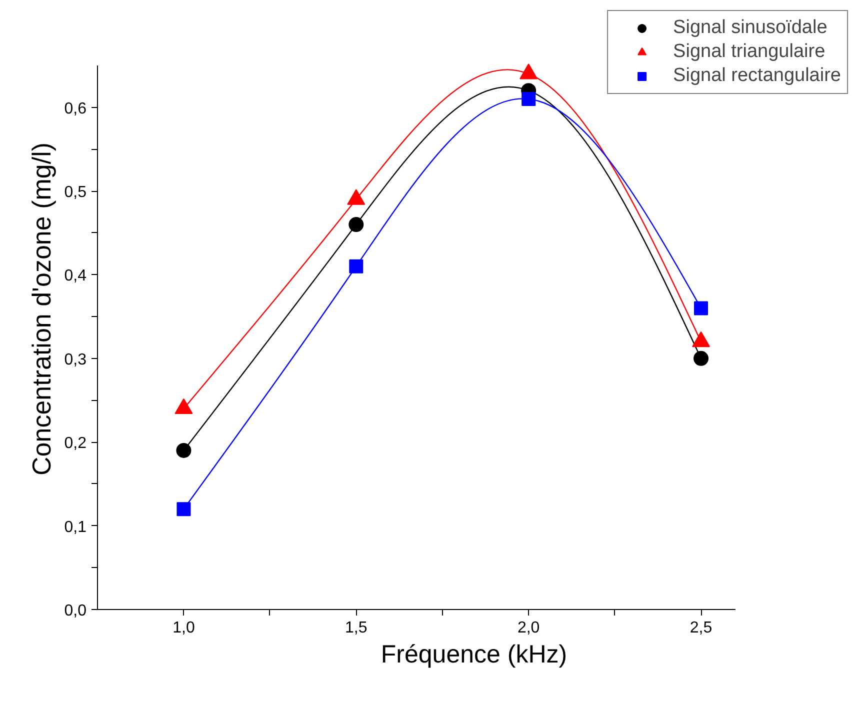 The width and height of the screenshot is (853, 702). I want to click on y-axis-title: Concentration d'ozone (mg/l), so click(41, 309).